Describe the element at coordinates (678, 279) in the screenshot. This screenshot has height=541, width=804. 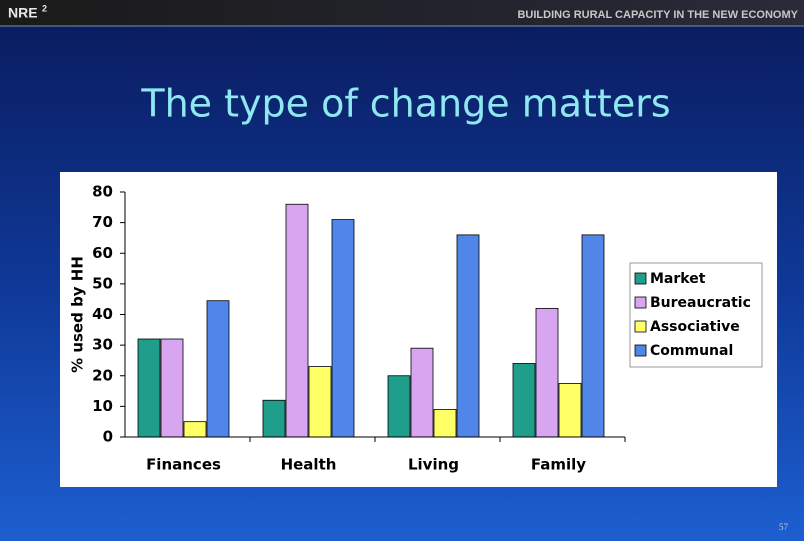
I see `legend-label: Market` at that location.